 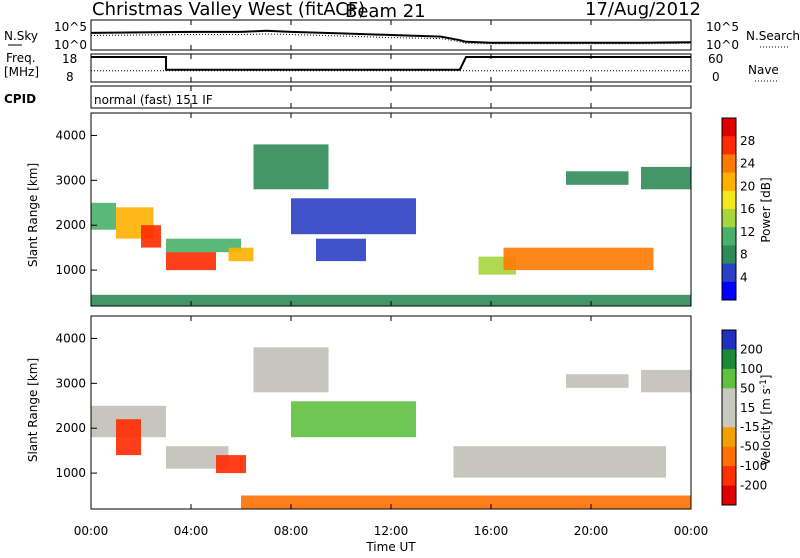 I want to click on freq-series-line, so click(x=391, y=63).